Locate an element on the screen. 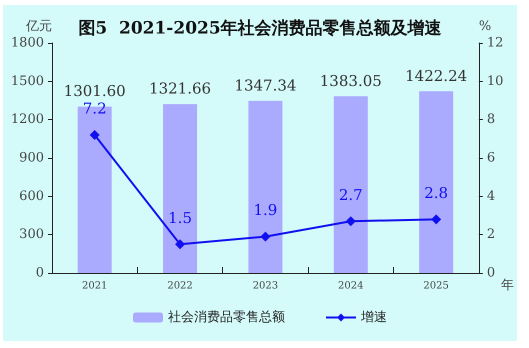 Image resolution: width=529 pixels, height=348 pixels. y-tick-label: 600 is located at coordinates (31, 196).